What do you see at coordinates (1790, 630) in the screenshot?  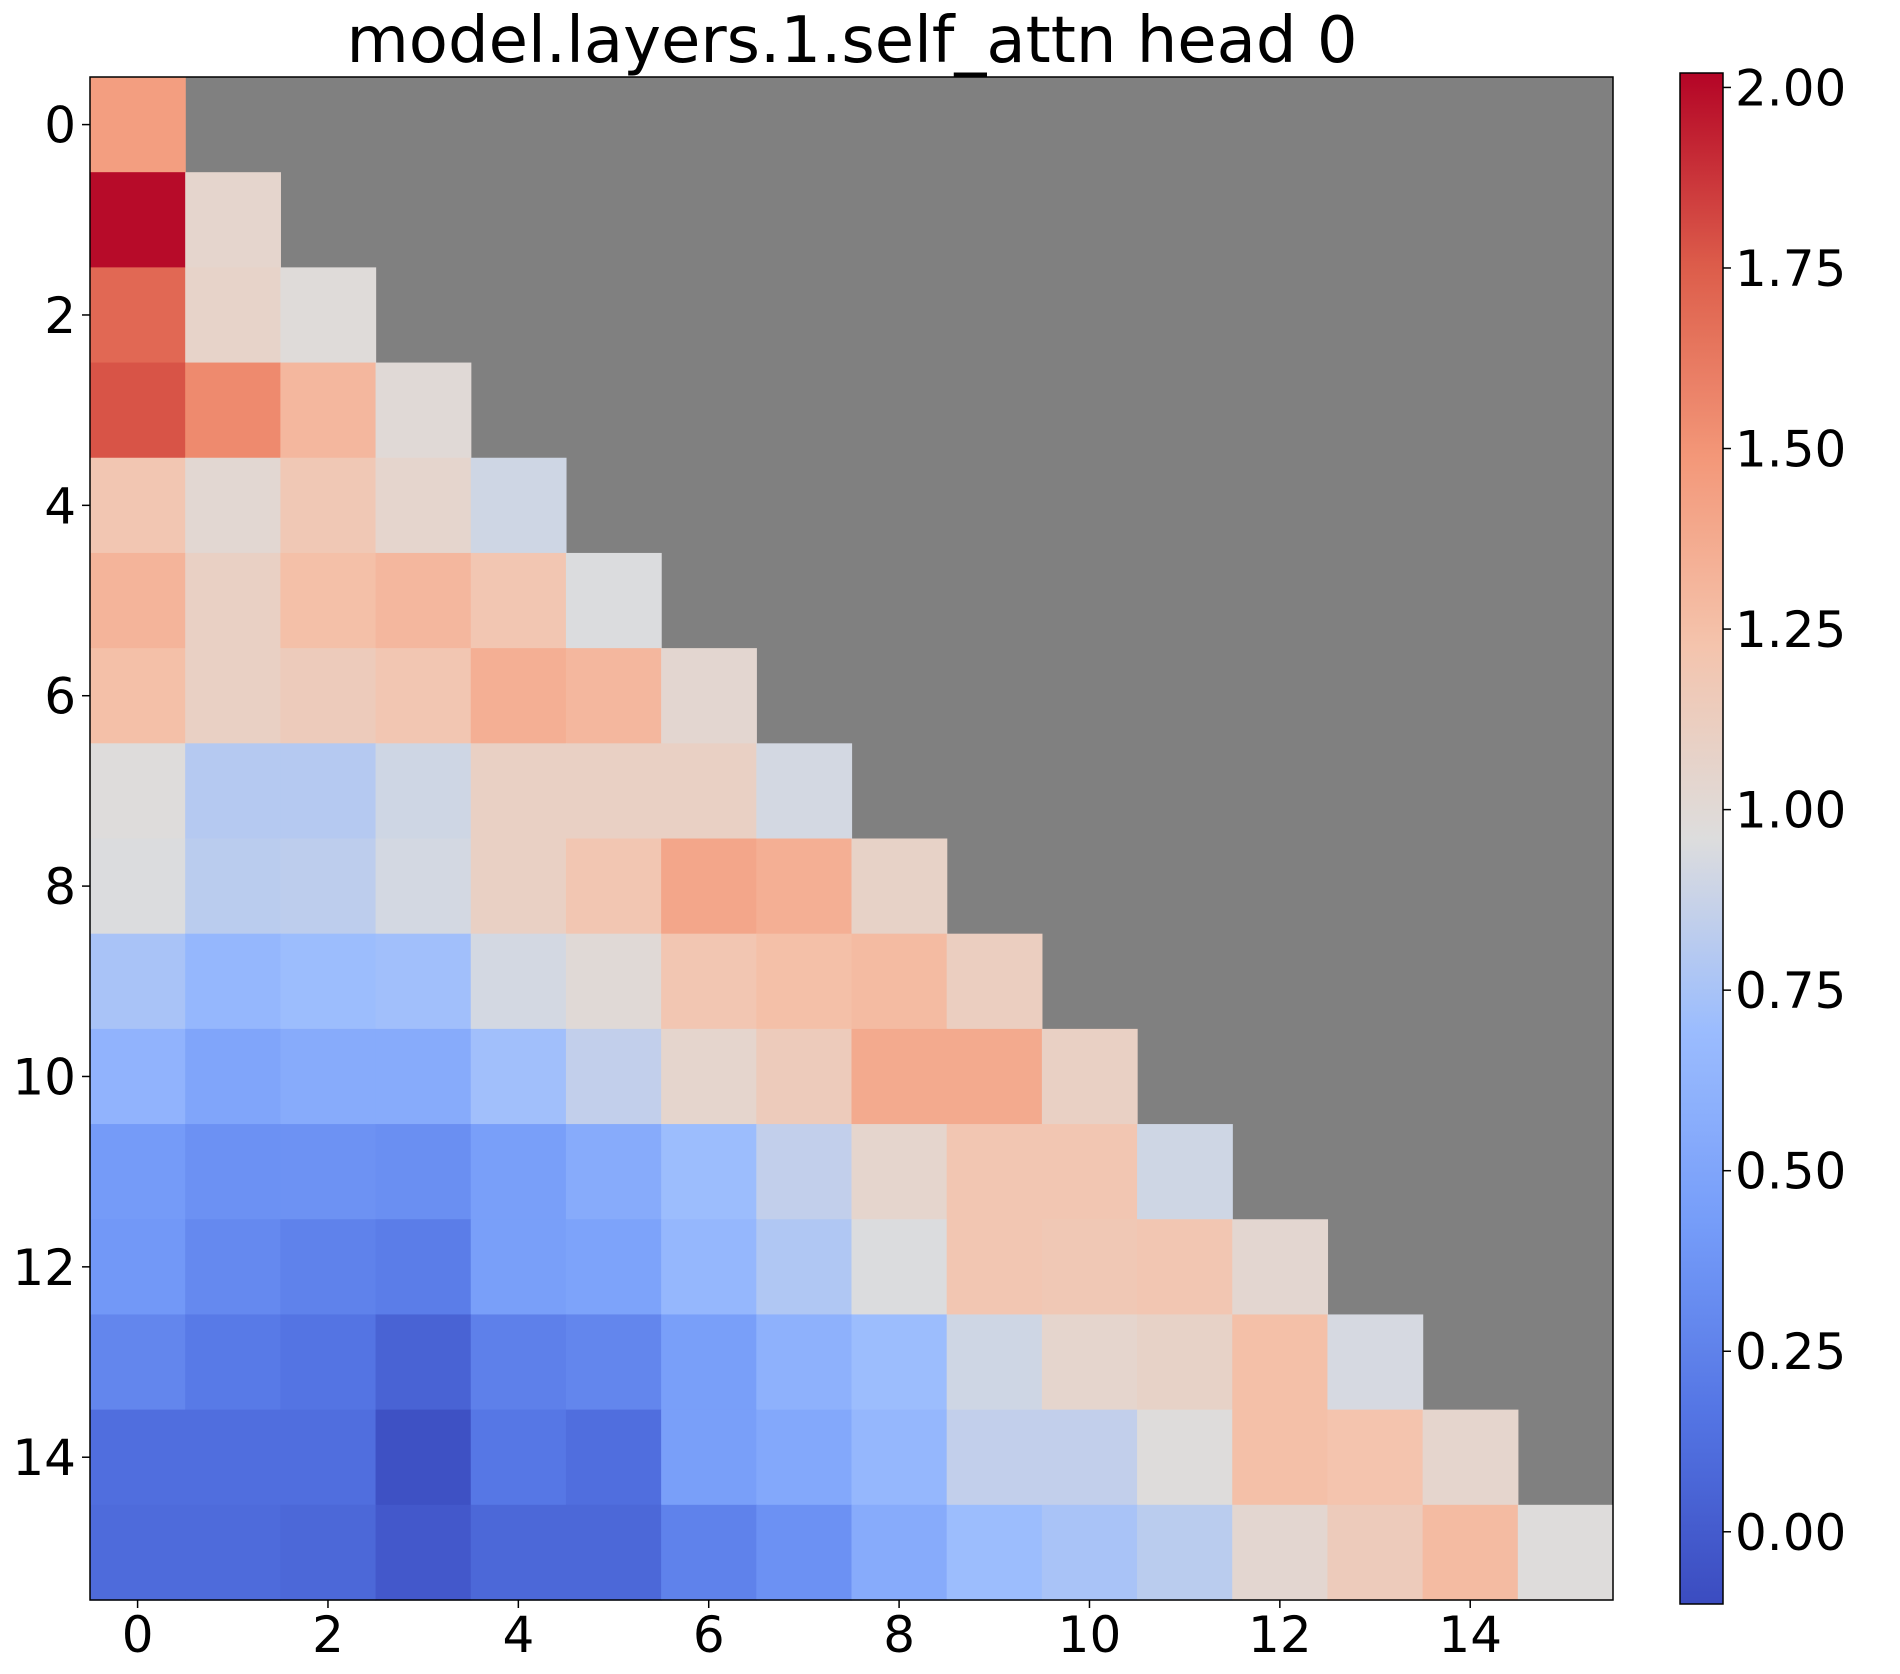 I see `colorbar-tick-label: 1.25` at bounding box center [1790, 630].